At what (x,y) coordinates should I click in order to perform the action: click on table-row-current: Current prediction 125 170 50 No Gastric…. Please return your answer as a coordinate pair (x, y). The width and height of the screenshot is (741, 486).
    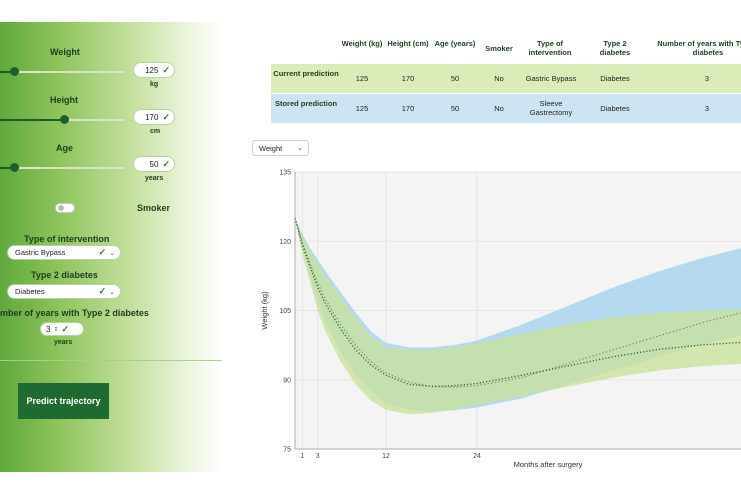
    Looking at the image, I should click on (506, 78).